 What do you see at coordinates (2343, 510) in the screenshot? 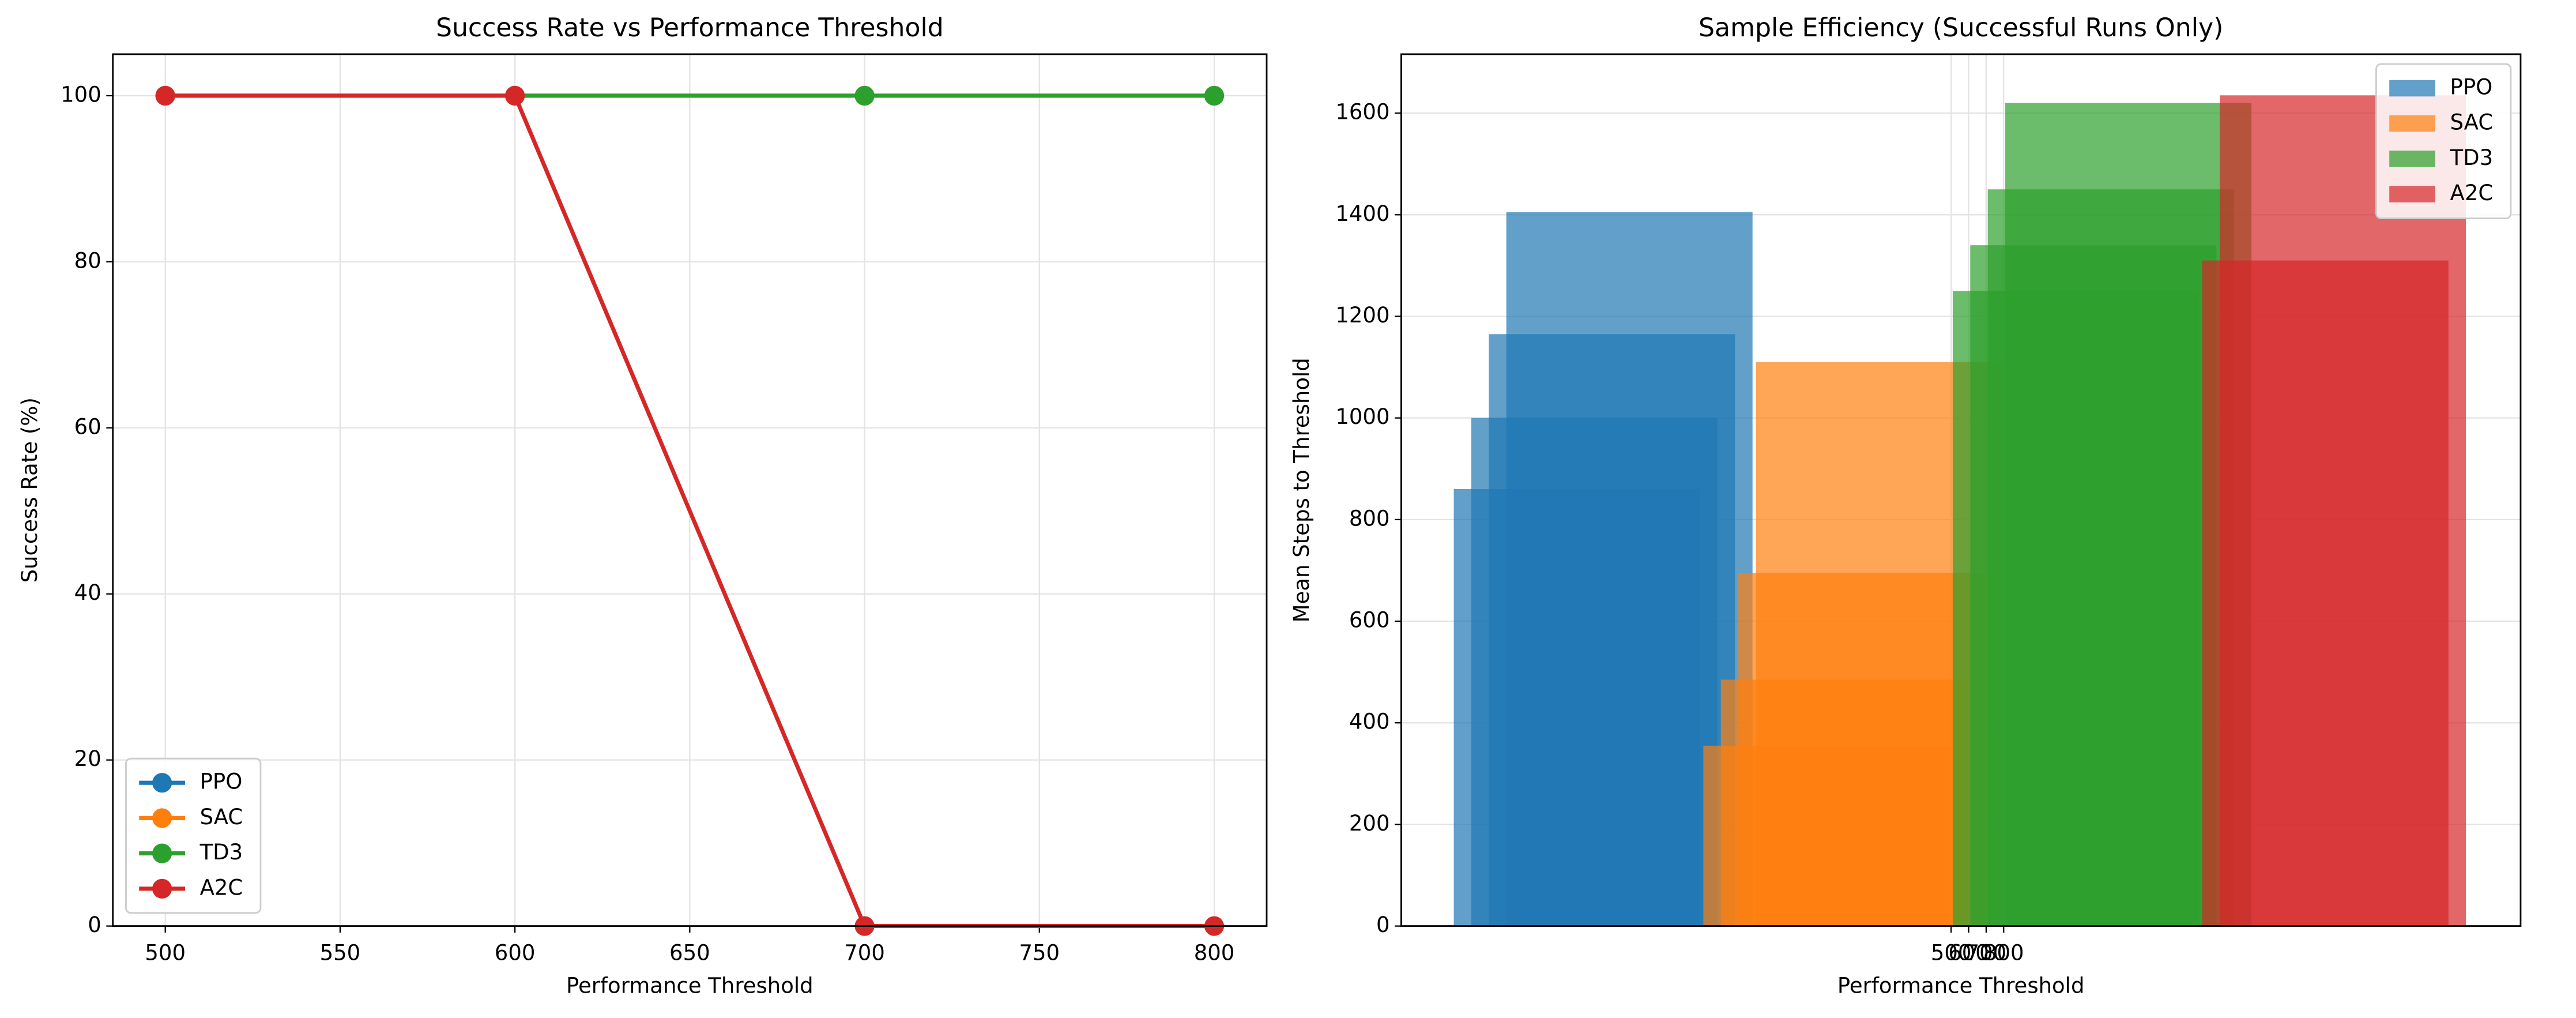
I see `bar` at bounding box center [2343, 510].